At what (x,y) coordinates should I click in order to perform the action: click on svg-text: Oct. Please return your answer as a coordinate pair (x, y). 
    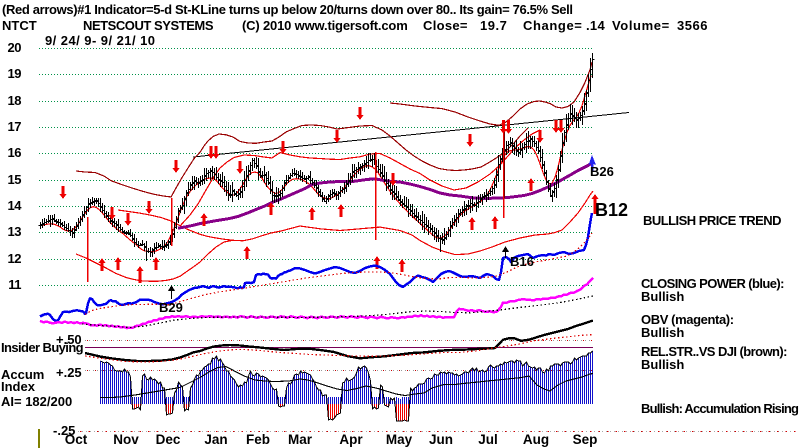
    Looking at the image, I should click on (76, 439).